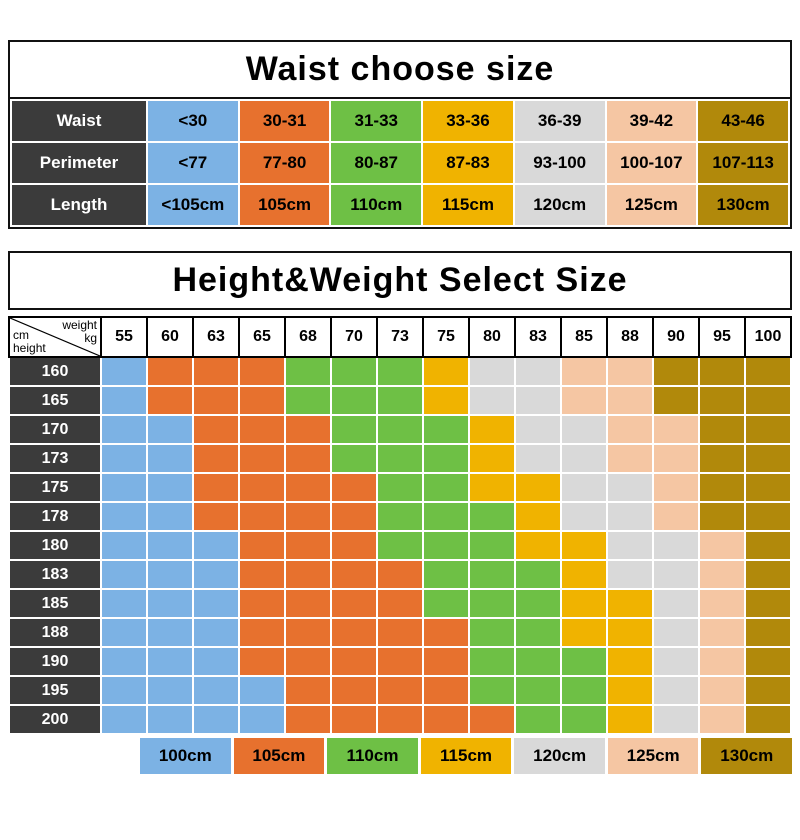  Describe the element at coordinates (55, 719) in the screenshot. I see `height-header-cell: 200` at that location.